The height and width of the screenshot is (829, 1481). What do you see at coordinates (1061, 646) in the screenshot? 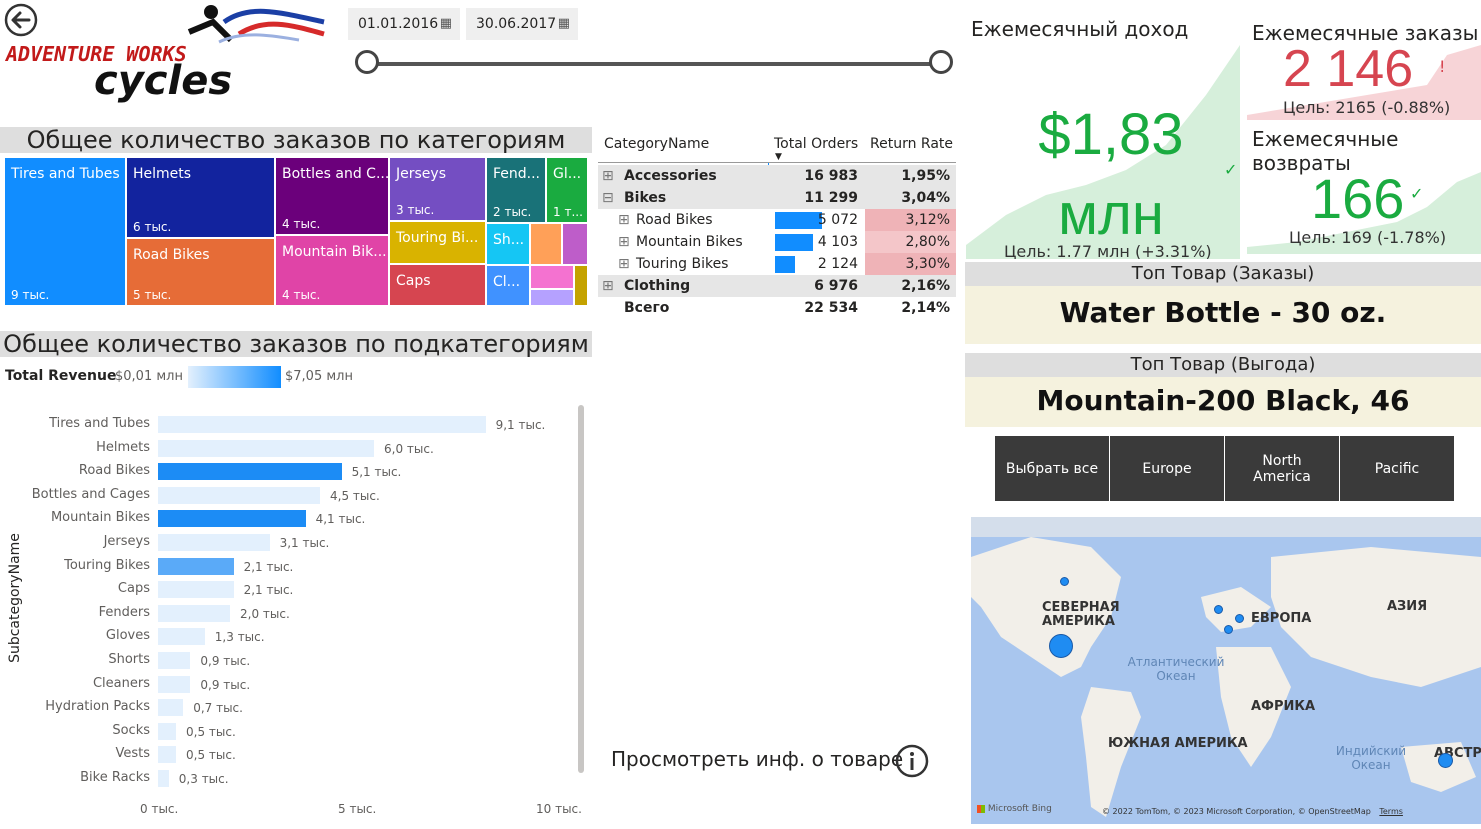
I see `map-bubble-usa` at bounding box center [1061, 646].